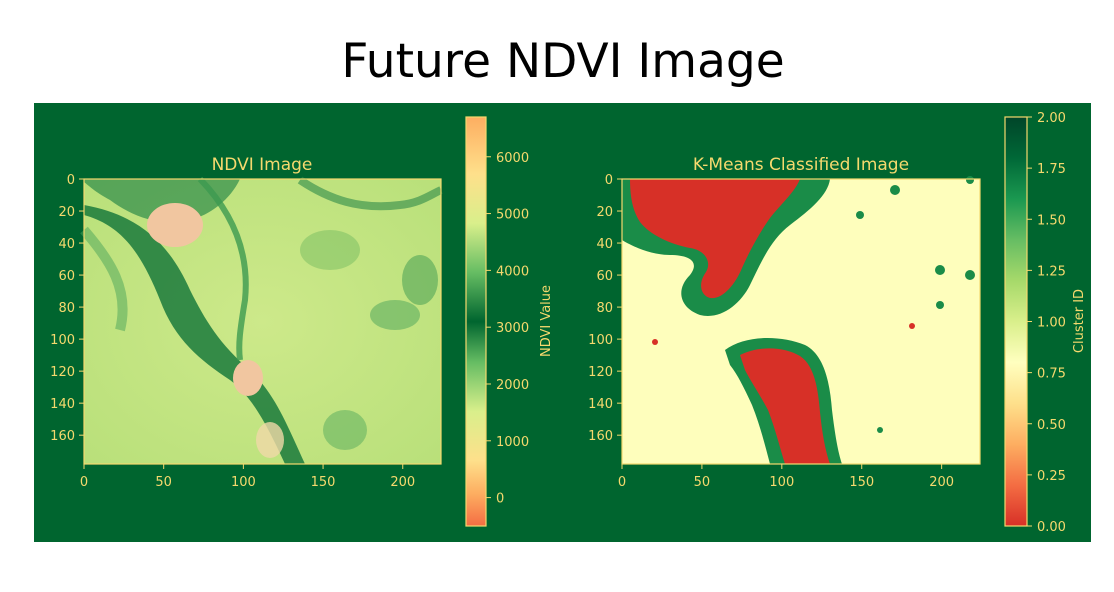 The height and width of the screenshot is (592, 1114). Describe the element at coordinates (84, 482) in the screenshot. I see `ndvi-x-tick-label: 0` at that location.